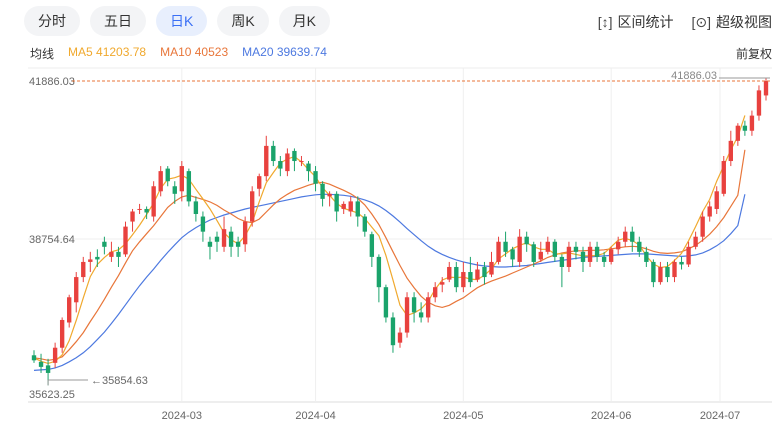 The width and height of the screenshot is (782, 428). I want to click on ma10-legend: MA10 40523, so click(194, 52).